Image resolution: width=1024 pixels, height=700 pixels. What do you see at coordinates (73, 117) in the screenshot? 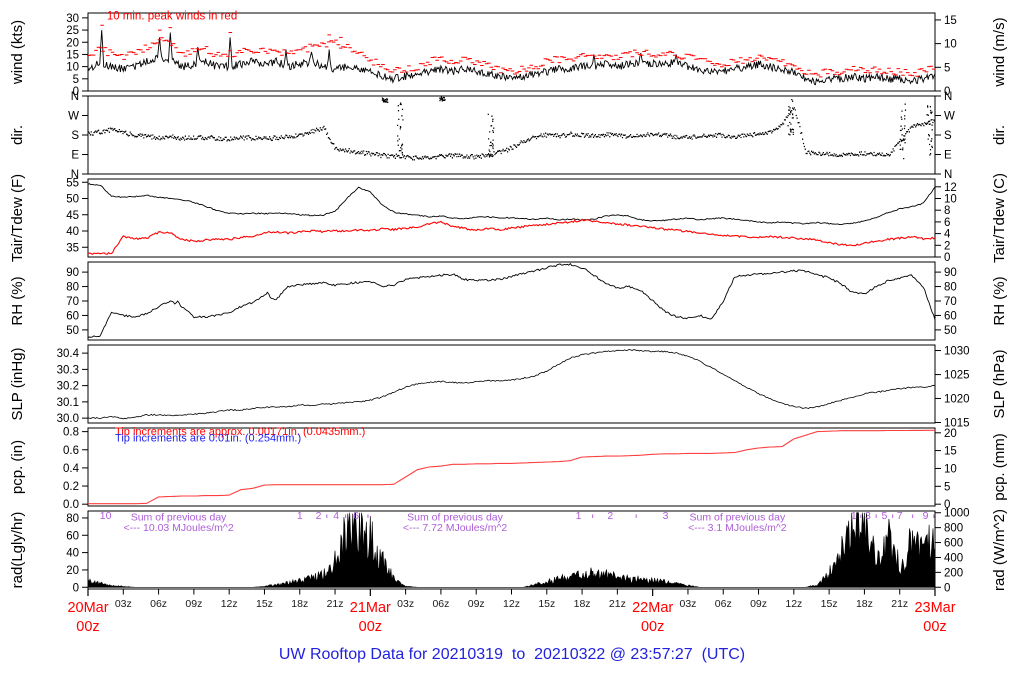
I see `y-tick-label-left: W` at bounding box center [73, 117].